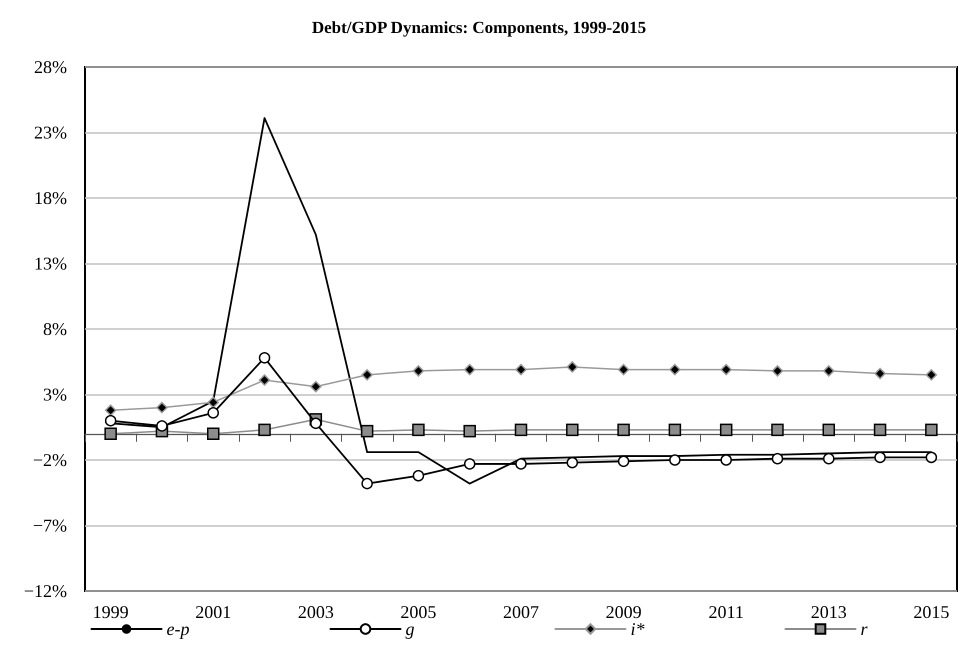 The width and height of the screenshot is (958, 645). Describe the element at coordinates (479, 27) in the screenshot. I see `chart-title: Debt/GDP Dynamics: Components, 1999-2015` at that location.